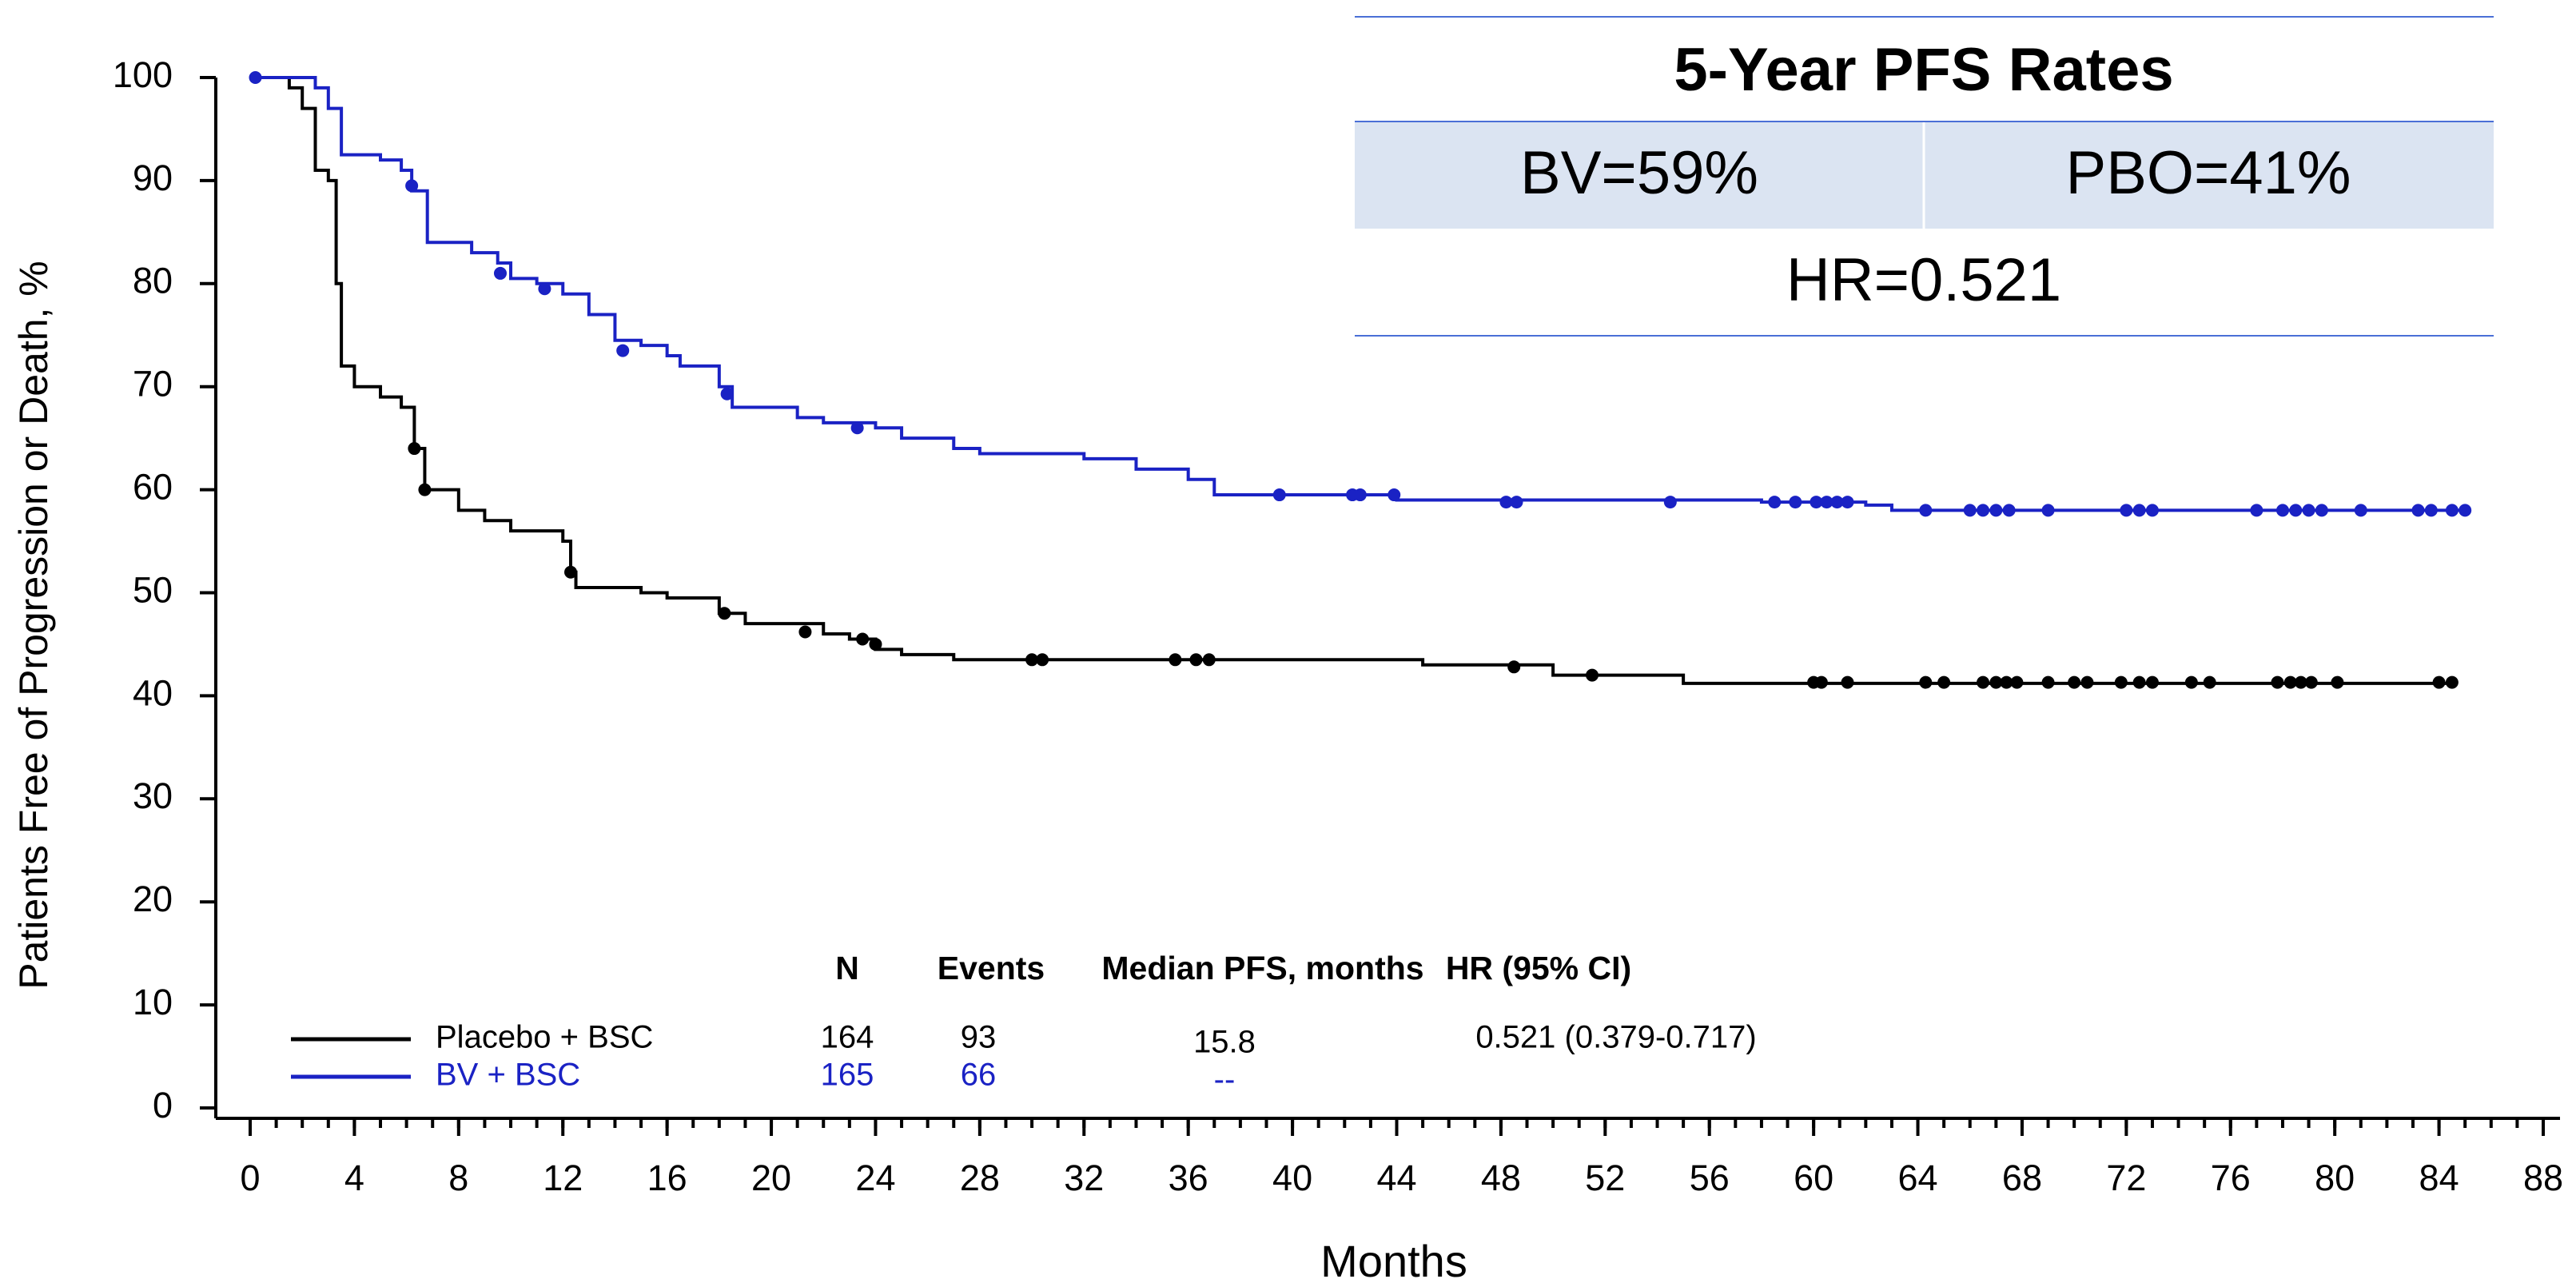 This screenshot has height=1287, width=2576. What do you see at coordinates (1918, 1178) in the screenshot?
I see `x-tick-label: 64` at bounding box center [1918, 1178].